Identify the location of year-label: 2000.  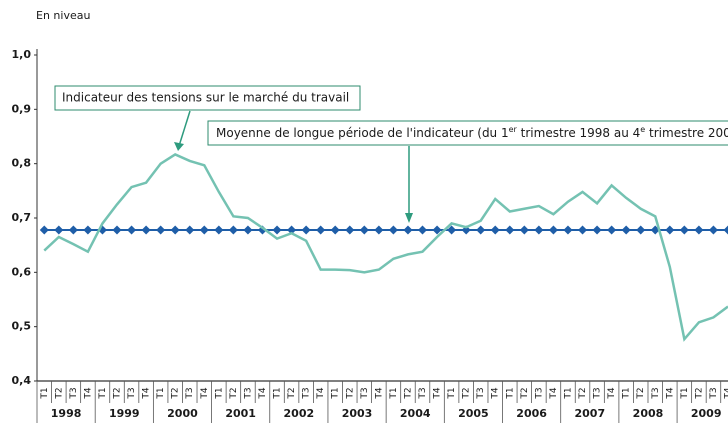
(182, 413).